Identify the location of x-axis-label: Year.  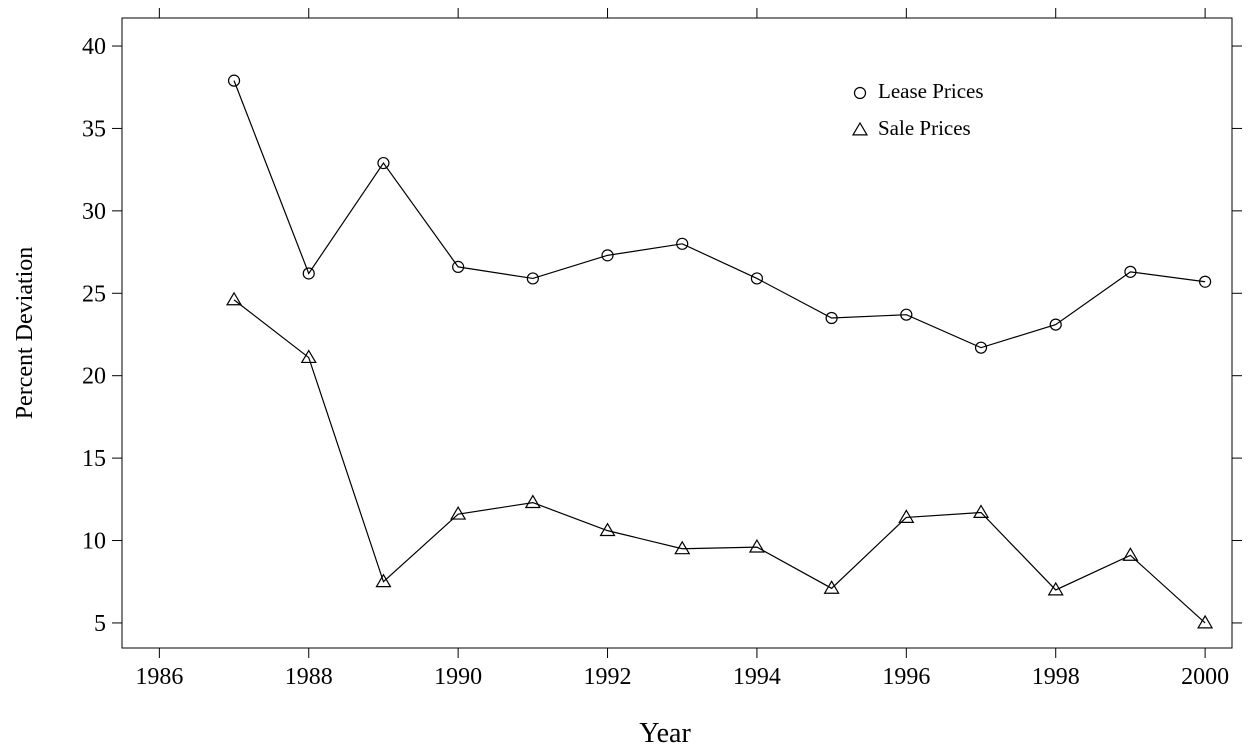
(665, 733).